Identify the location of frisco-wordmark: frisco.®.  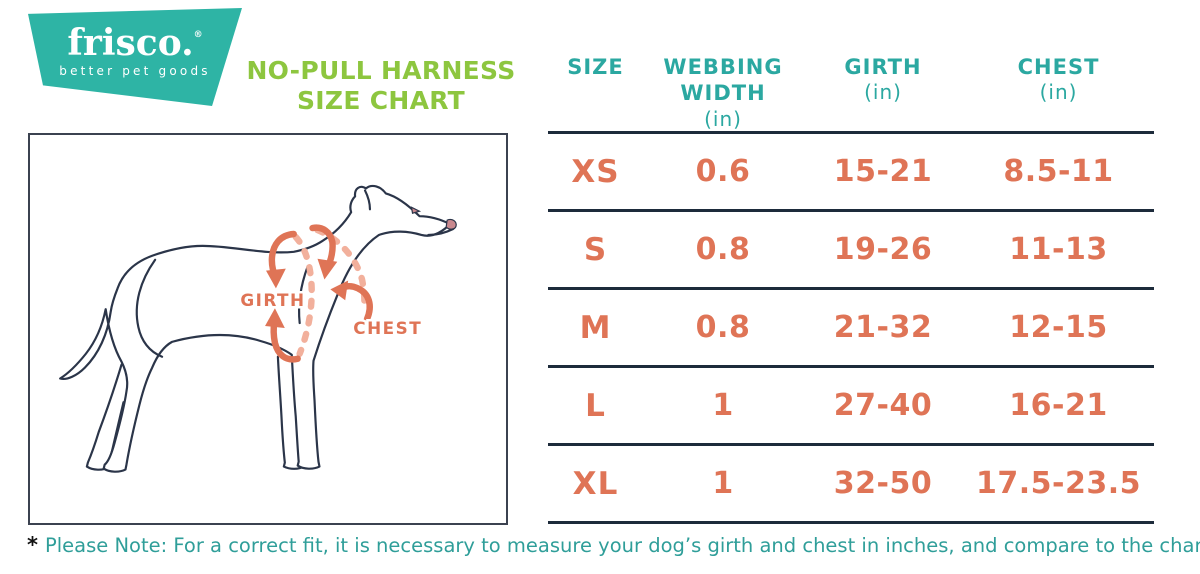
(134, 43).